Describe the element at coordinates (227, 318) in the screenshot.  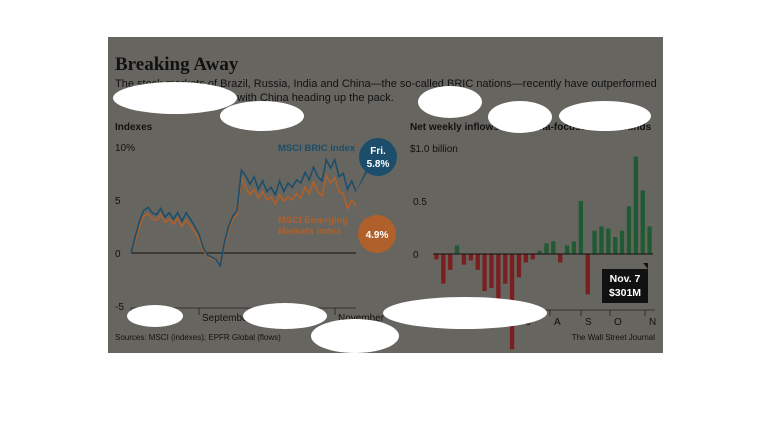
I see `x-tick-label: September` at that location.